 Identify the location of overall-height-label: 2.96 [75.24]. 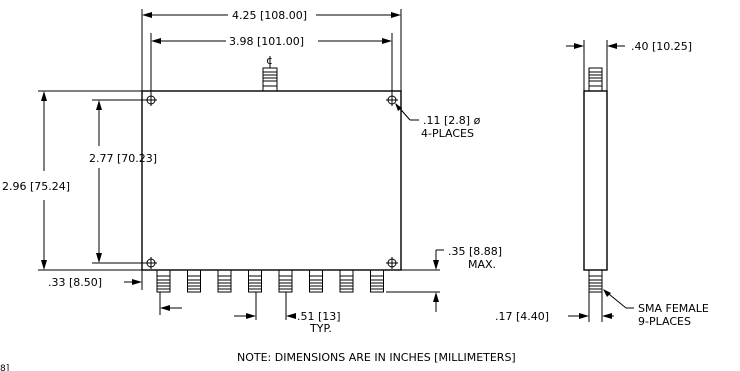
(36, 186).